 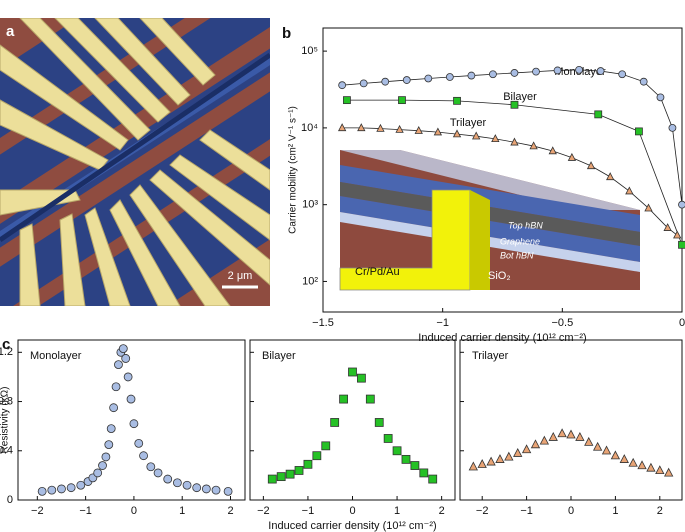 I want to click on y-tick-label: 10⁵, so click(x=309, y=51).